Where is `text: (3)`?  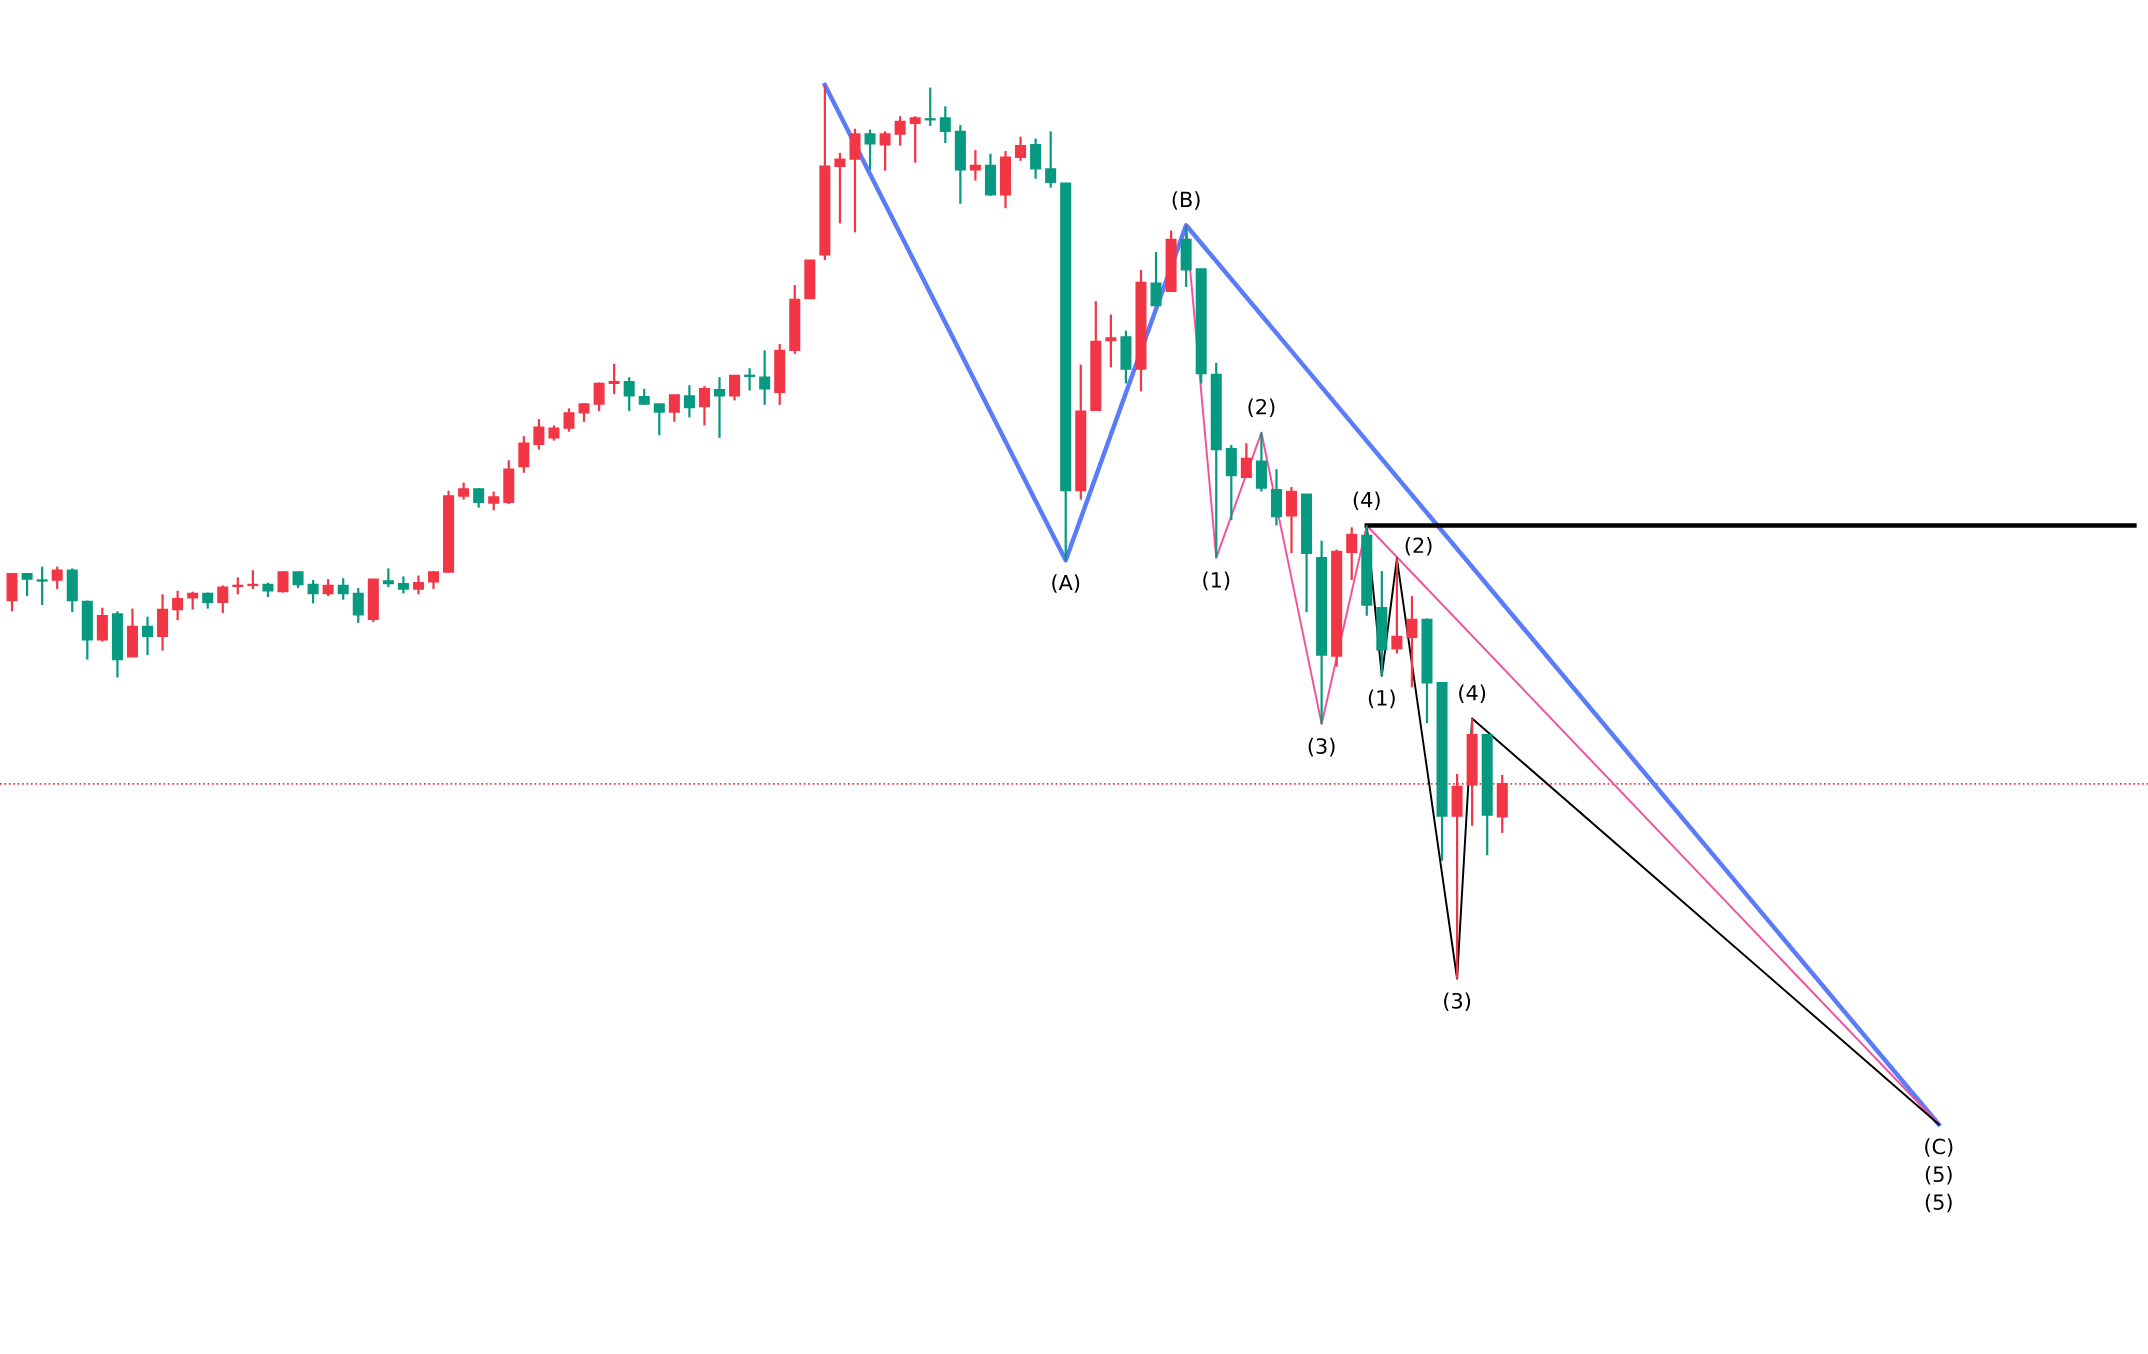
text: (3) is located at coordinates (1457, 1002).